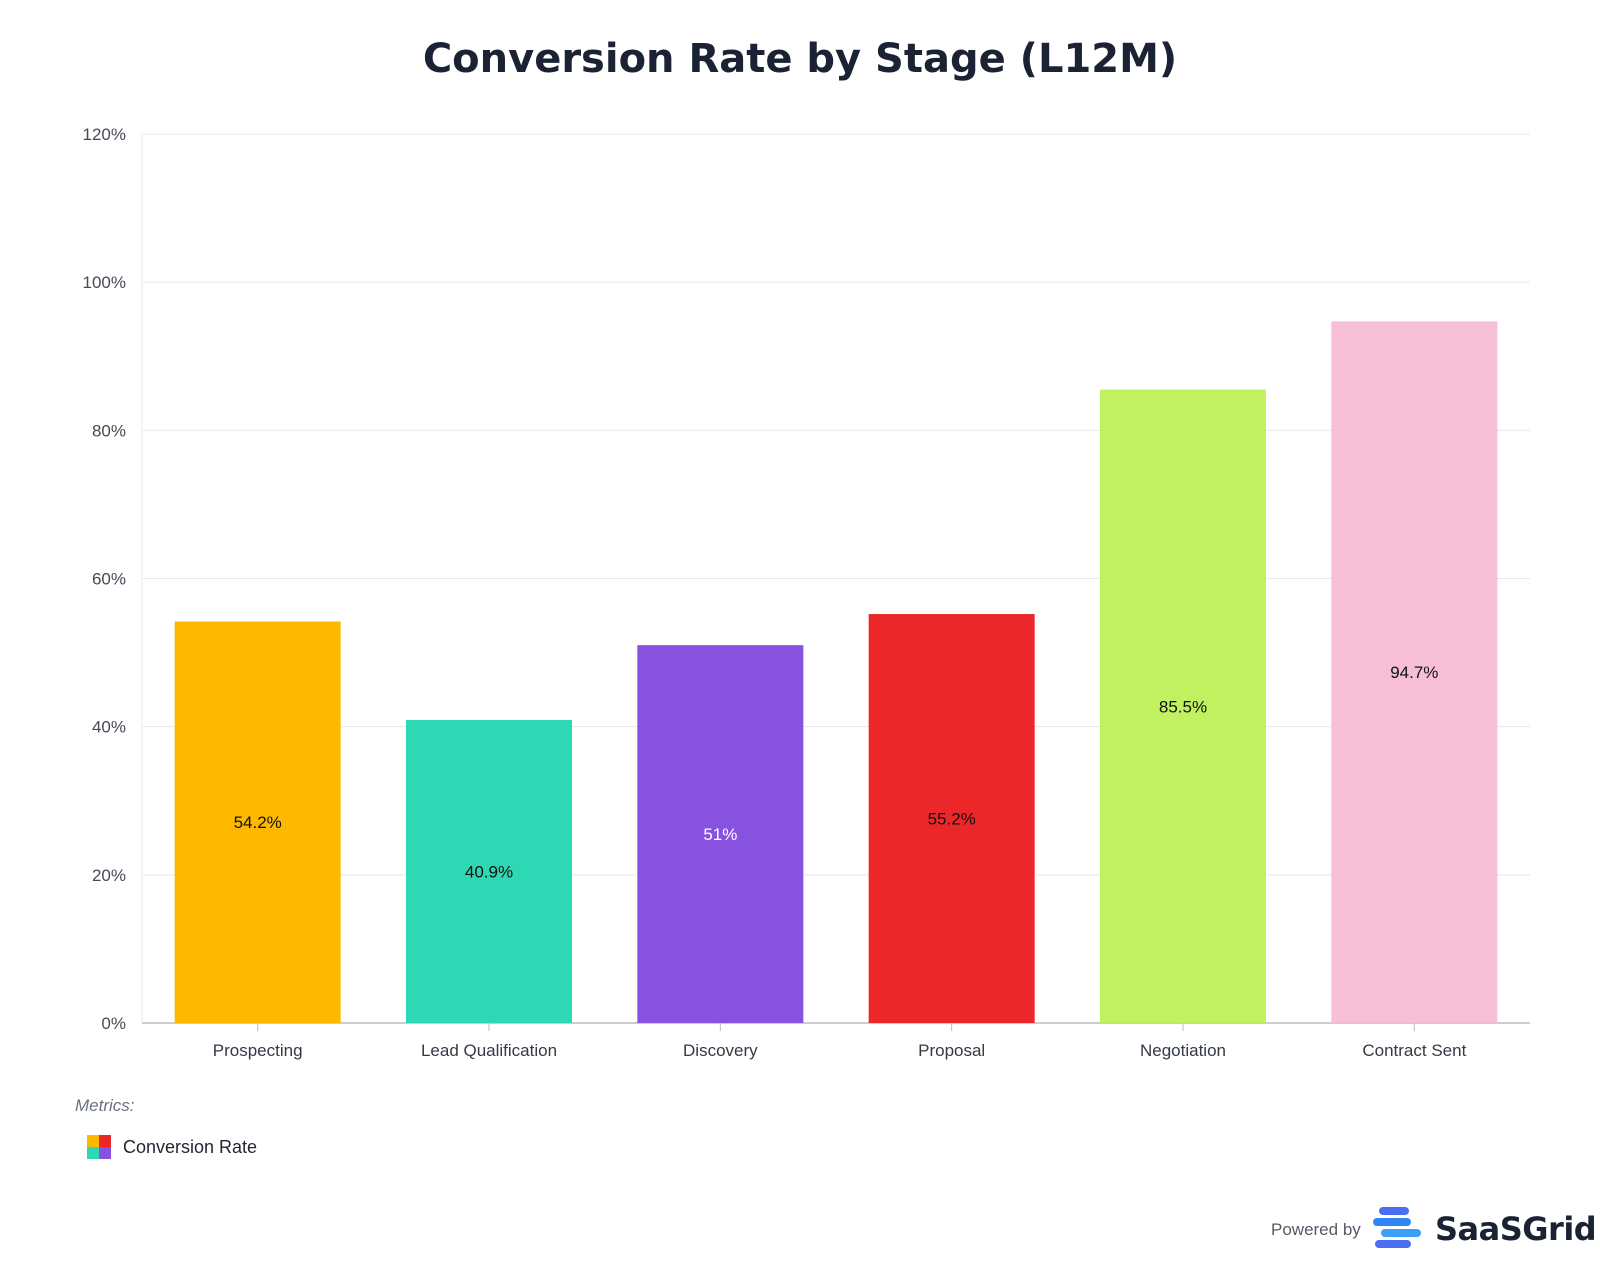 The image size is (1600, 1271). Describe the element at coordinates (104, 134) in the screenshot. I see `y-tick-label: 120%` at that location.